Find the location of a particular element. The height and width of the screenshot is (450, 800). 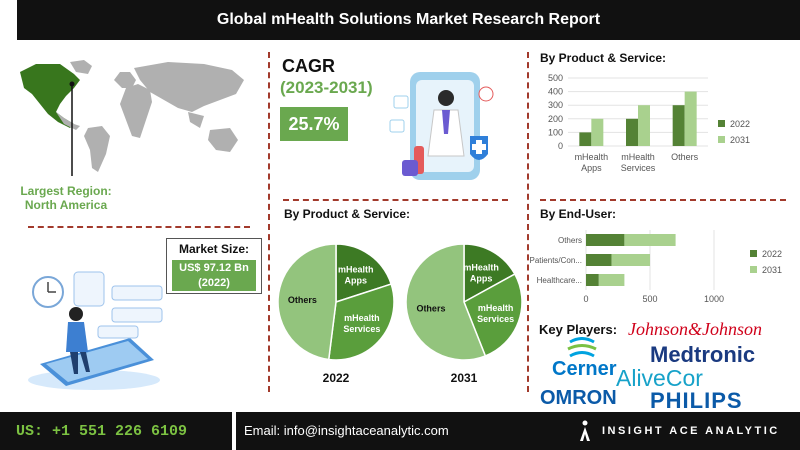

y-tick-label: 200 is located at coordinates (555, 119).